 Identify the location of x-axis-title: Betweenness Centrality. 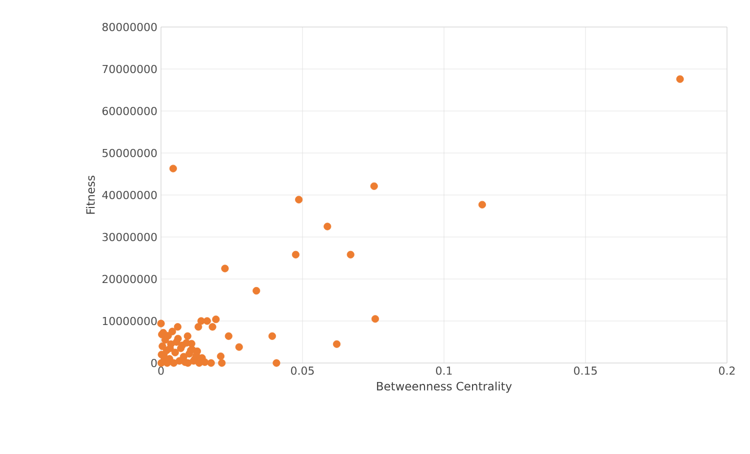
(444, 387).